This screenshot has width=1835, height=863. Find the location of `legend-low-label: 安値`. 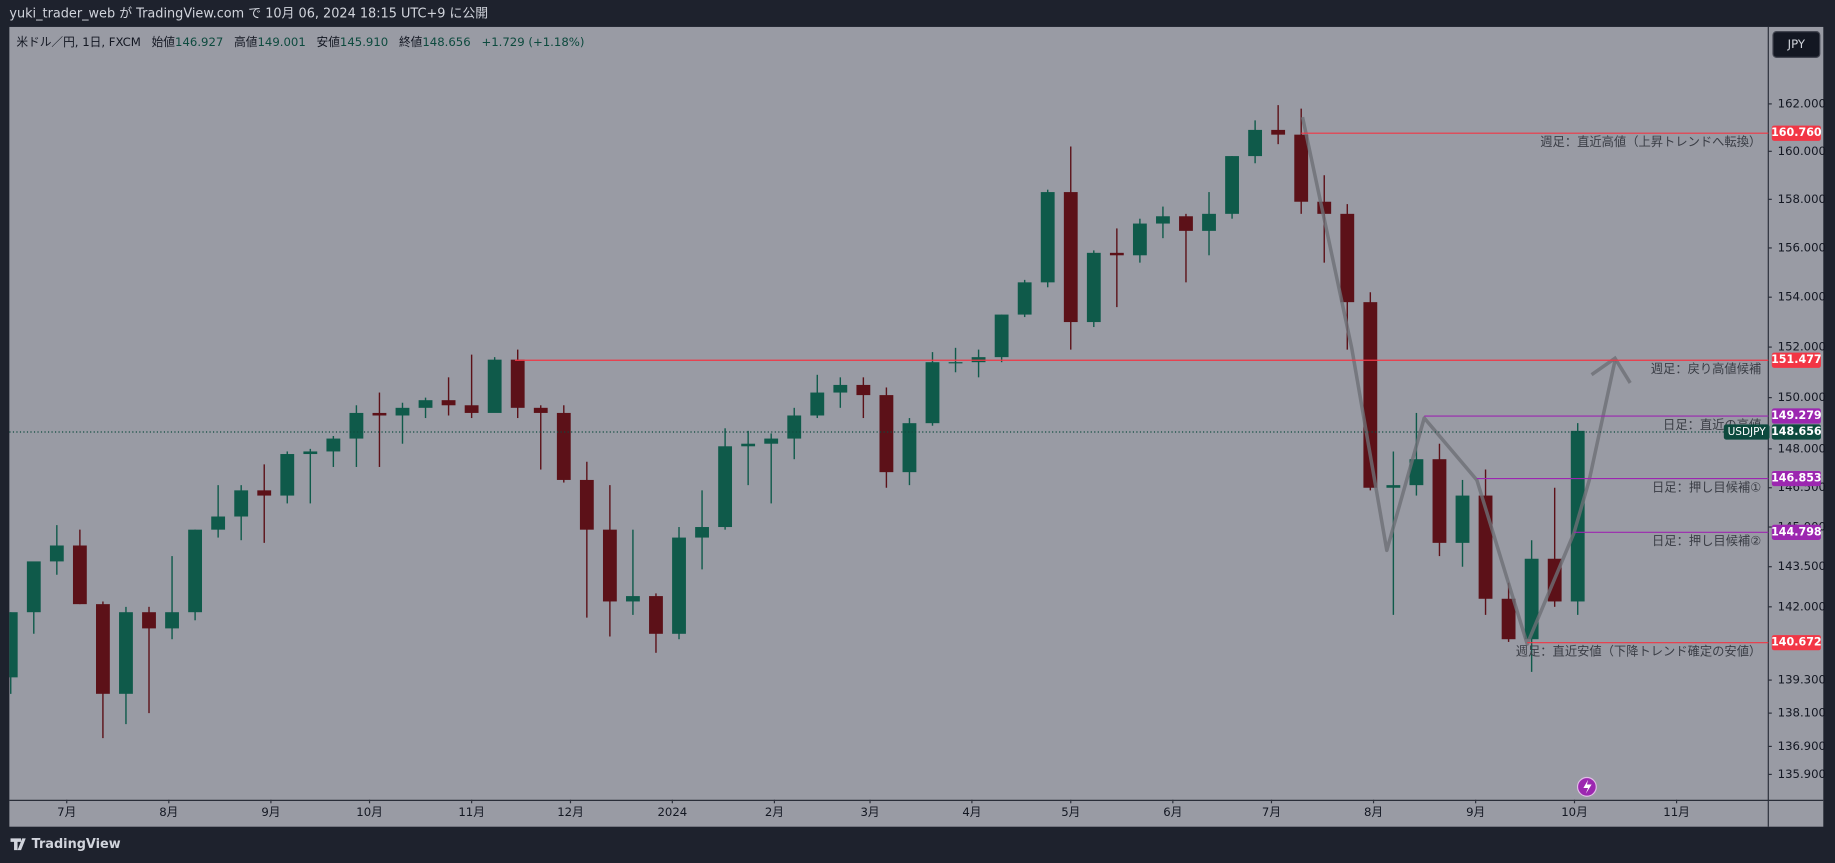

legend-low-label: 安値 is located at coordinates (329, 42).